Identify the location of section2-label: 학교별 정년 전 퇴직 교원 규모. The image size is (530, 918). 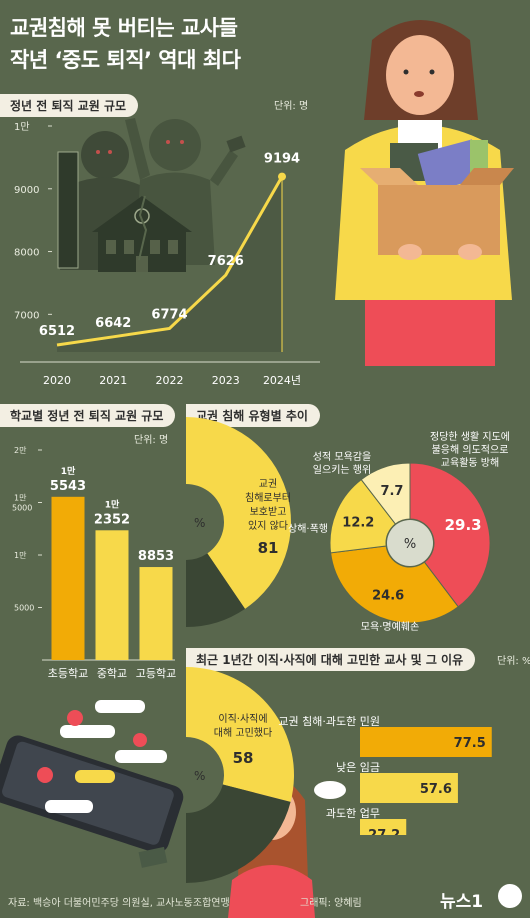
(88, 415).